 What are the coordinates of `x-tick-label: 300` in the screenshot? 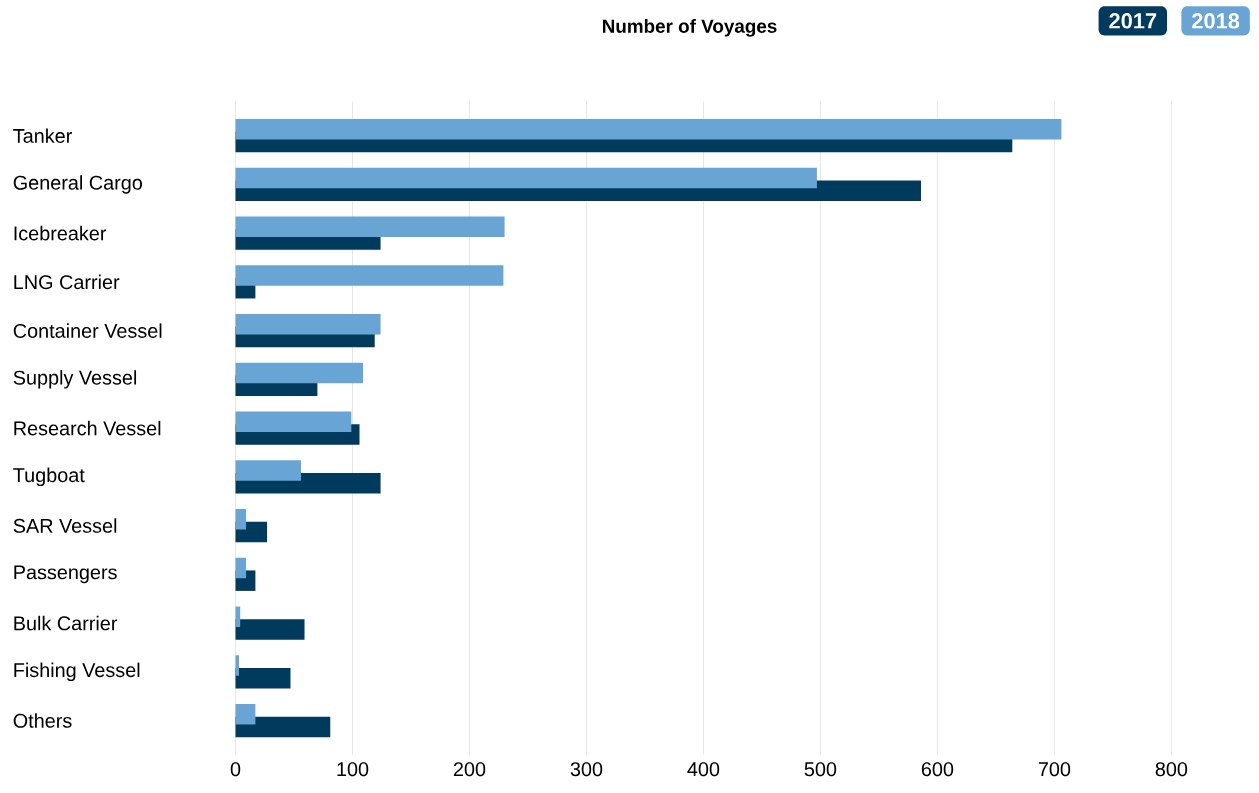 It's located at (586, 769).